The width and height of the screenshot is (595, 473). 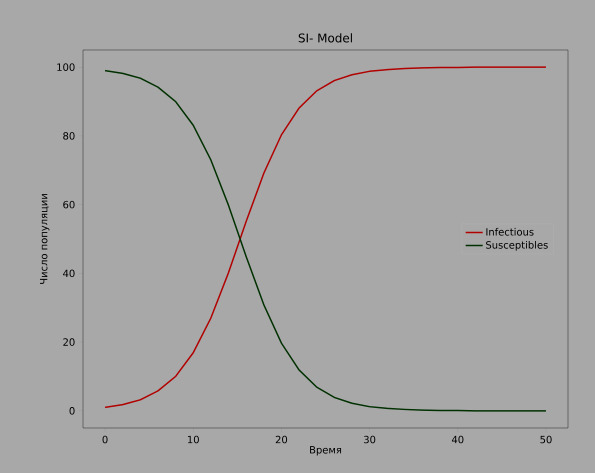 What do you see at coordinates (326, 451) in the screenshot?
I see `x-axis-title: Время` at bounding box center [326, 451].